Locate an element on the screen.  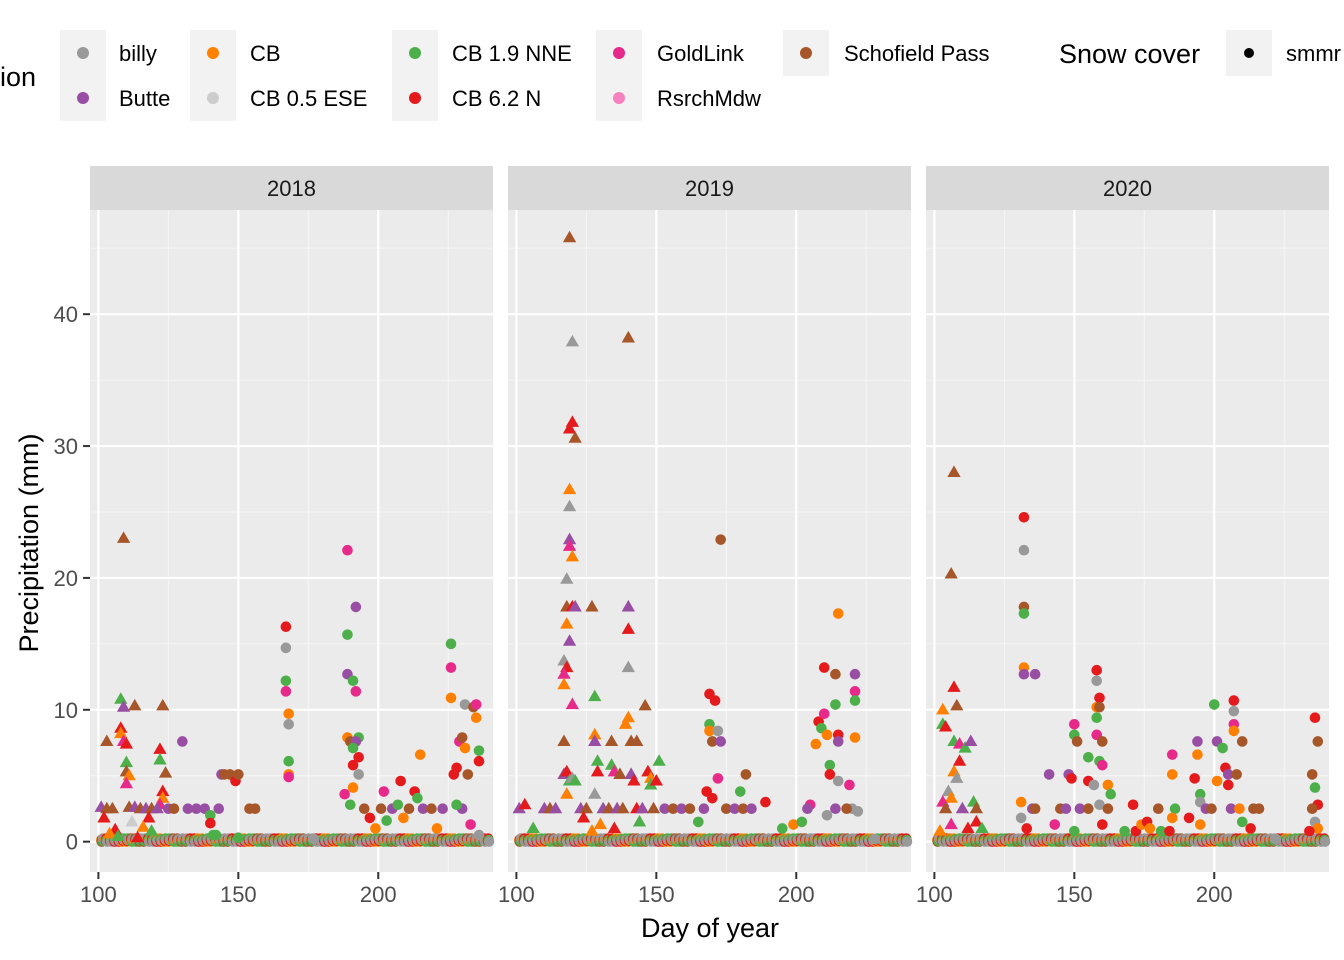
strip-2018 is located at coordinates (291, 188).